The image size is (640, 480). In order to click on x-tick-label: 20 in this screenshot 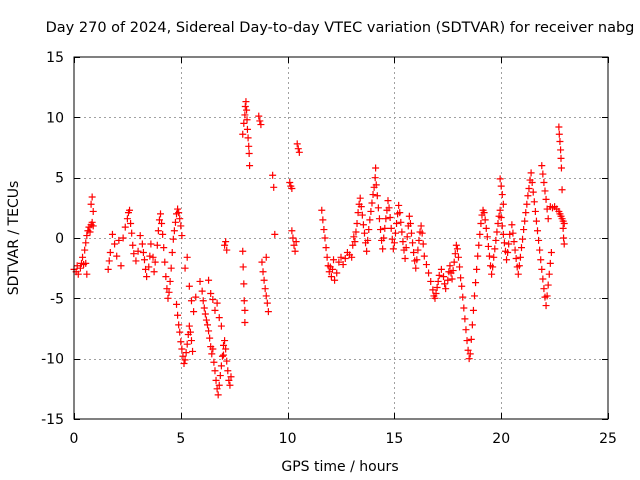, I will do `click(501, 439)`.